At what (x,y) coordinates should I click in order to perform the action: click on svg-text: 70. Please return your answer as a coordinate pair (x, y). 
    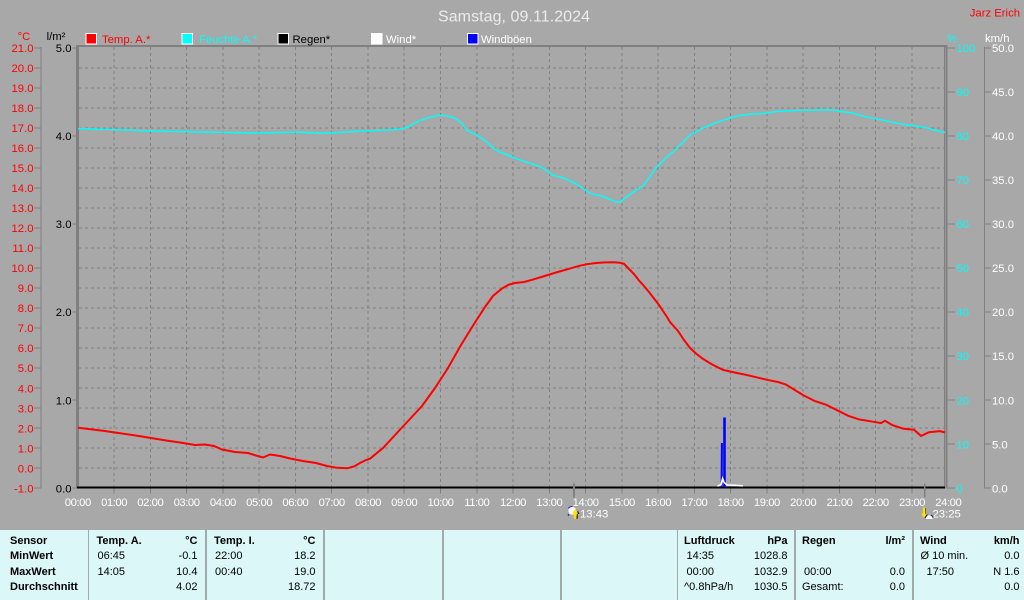
    Looking at the image, I should click on (963, 181).